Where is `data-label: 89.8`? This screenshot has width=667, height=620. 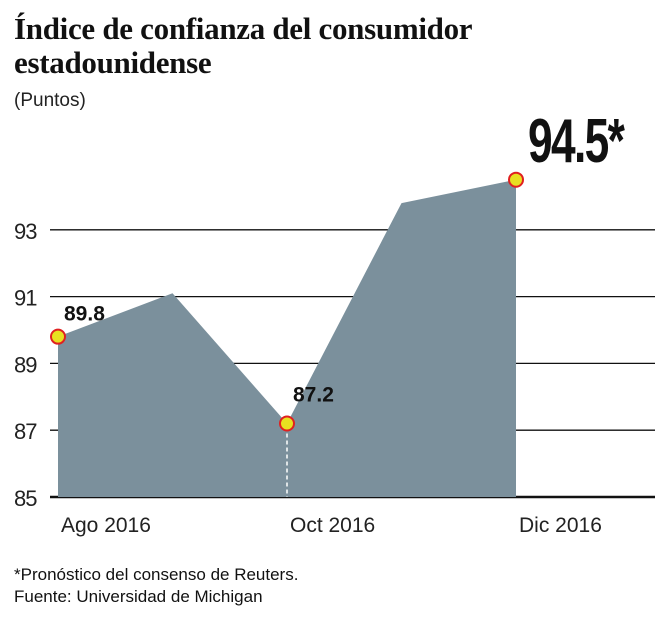
data-label: 89.8 is located at coordinates (84, 314).